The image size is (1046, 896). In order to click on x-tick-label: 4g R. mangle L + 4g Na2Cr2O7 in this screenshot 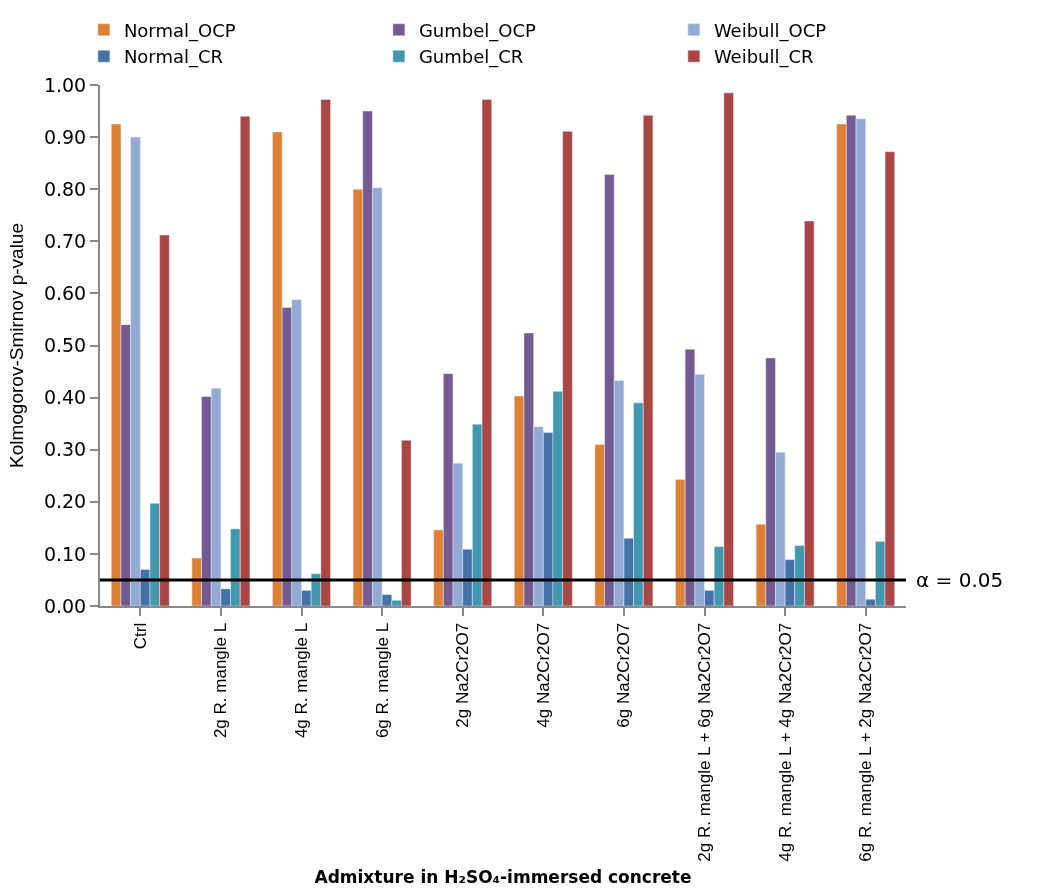, I will do `click(785, 742)`.